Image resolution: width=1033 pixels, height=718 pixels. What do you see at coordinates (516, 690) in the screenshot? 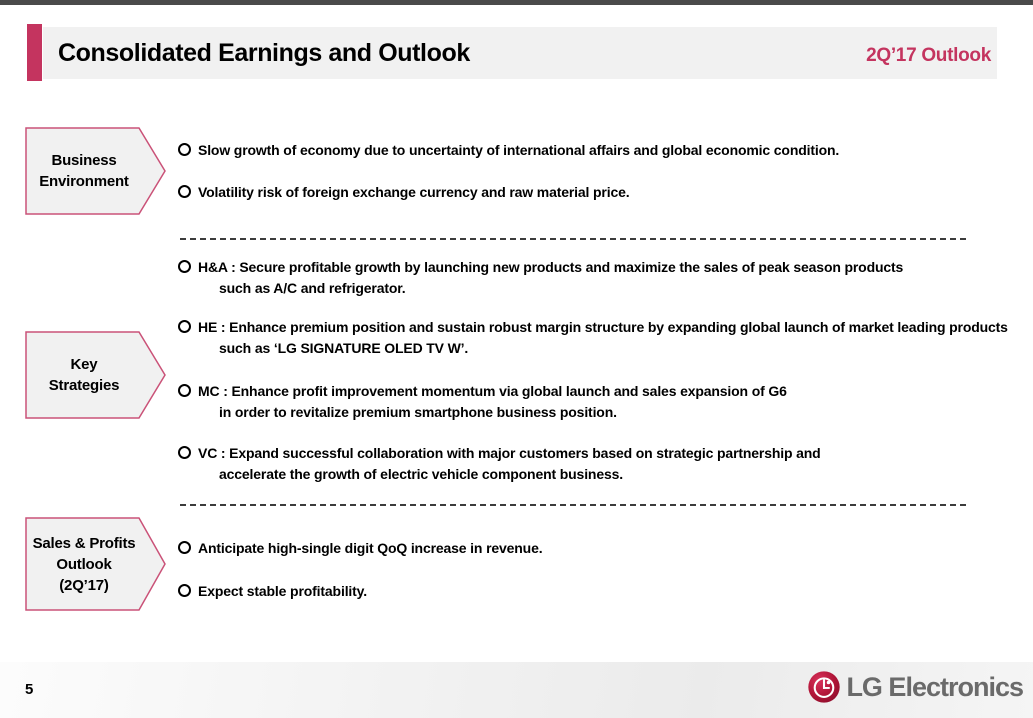
I see `footer-band` at bounding box center [516, 690].